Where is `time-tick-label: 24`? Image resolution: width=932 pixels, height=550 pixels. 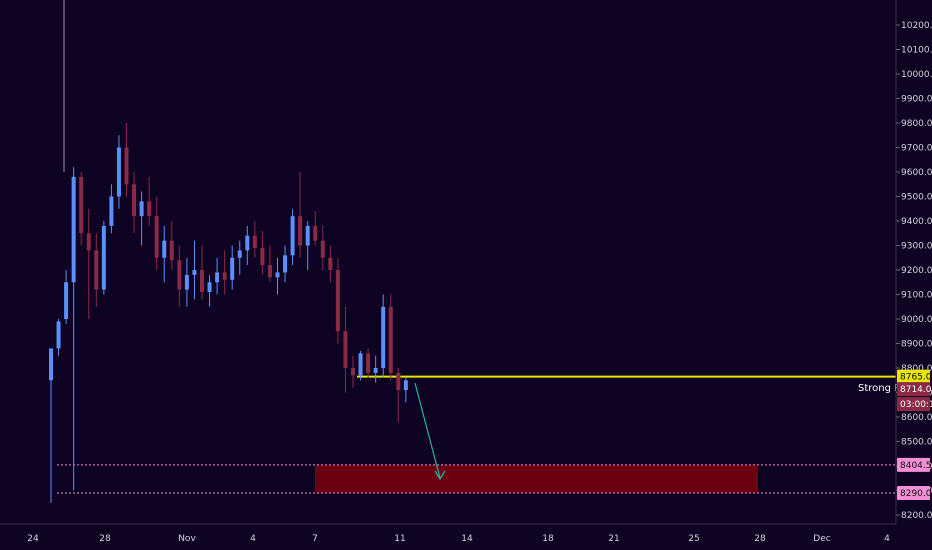 time-tick-label: 24 is located at coordinates (33, 539).